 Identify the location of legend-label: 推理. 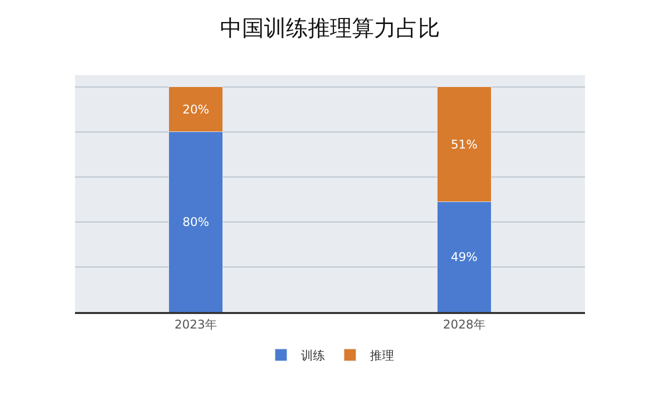
(382, 355).